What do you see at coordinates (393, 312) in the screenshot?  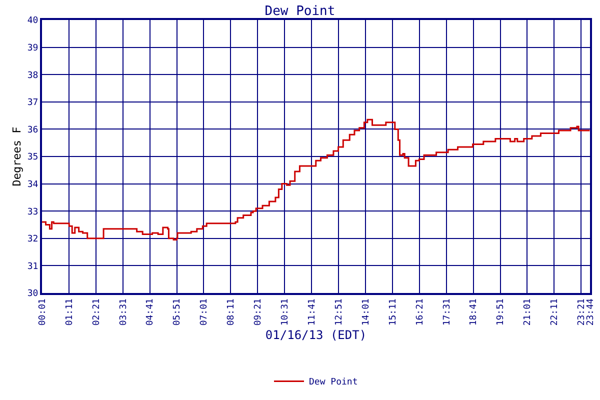 I see `x-tick-label: 15:11` at bounding box center [393, 312].